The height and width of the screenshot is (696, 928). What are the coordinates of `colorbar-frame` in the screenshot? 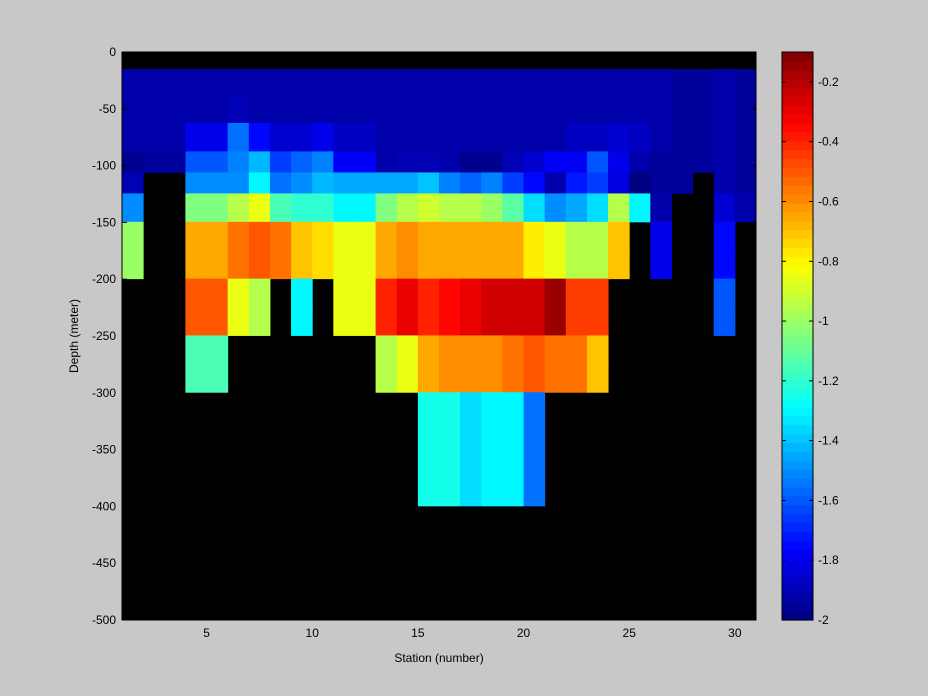 It's located at (797, 336).